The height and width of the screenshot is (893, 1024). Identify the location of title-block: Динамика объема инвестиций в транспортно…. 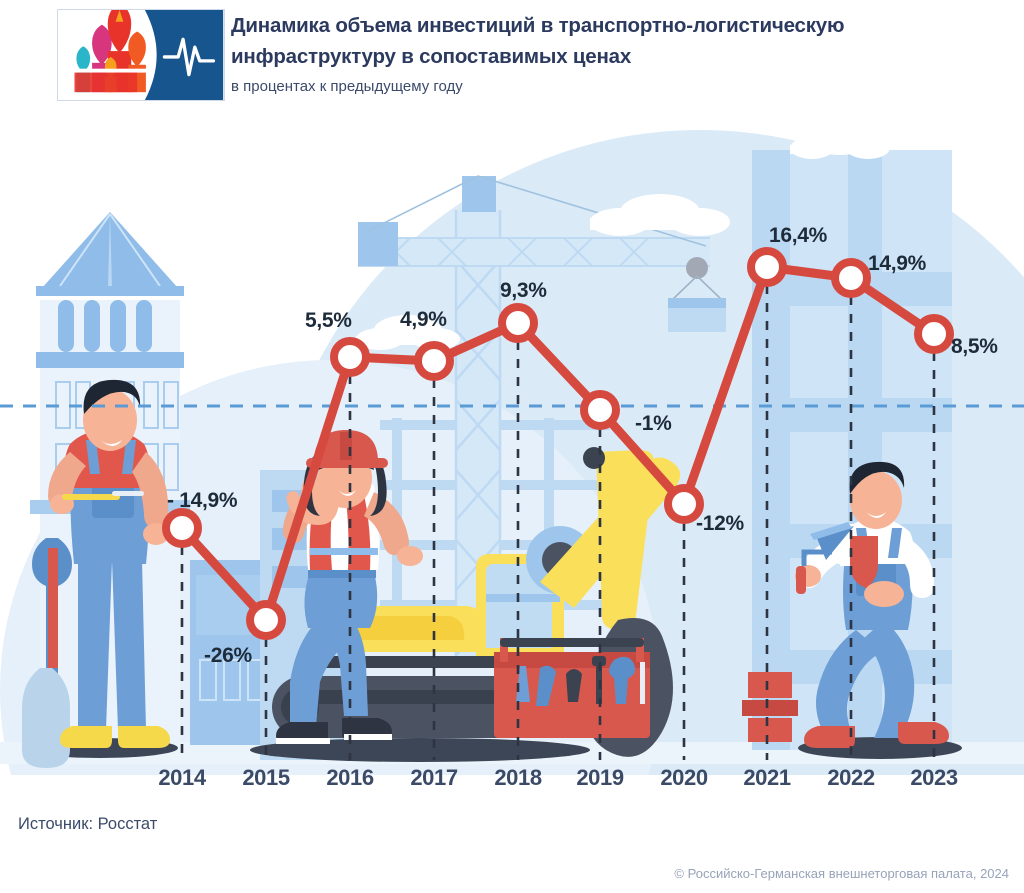
(611, 55).